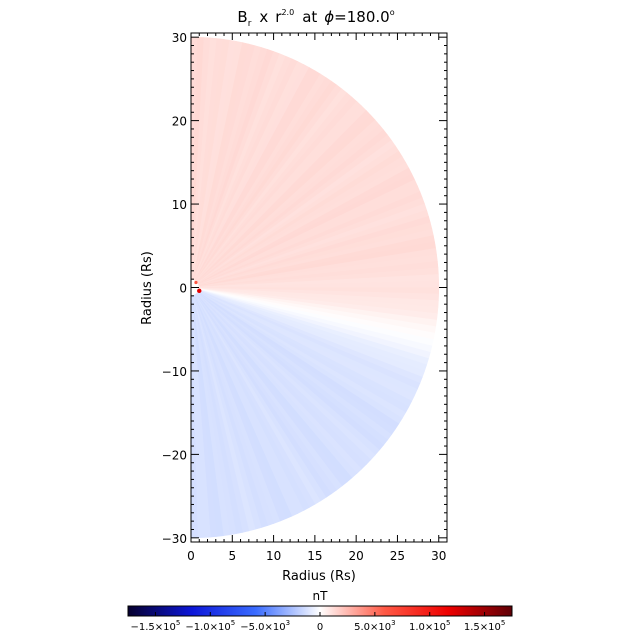  Describe the element at coordinates (174, 372) in the screenshot. I see `y-tick-label: −10` at that location.